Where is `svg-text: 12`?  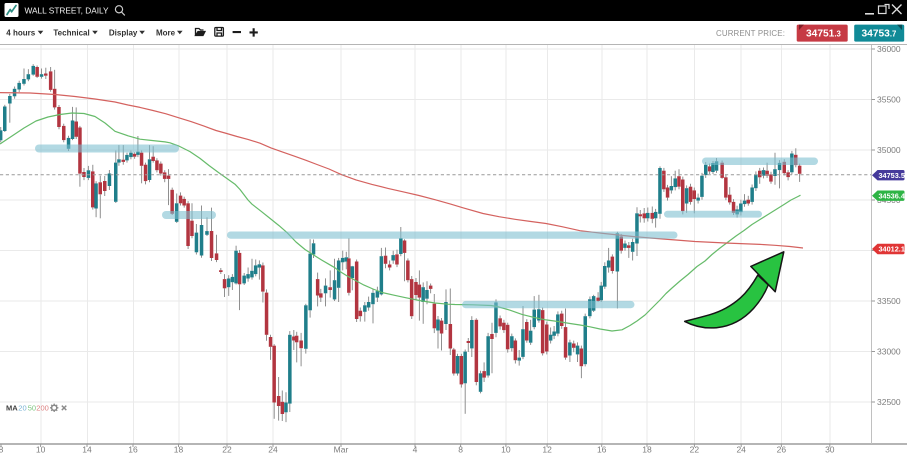 svg-text: 12 is located at coordinates (547, 450).